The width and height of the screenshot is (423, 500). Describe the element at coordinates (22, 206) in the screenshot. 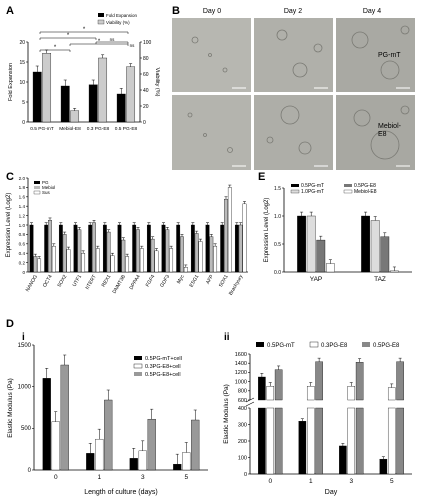

I see `panel-c-ytick-label: 1.4` at that location.